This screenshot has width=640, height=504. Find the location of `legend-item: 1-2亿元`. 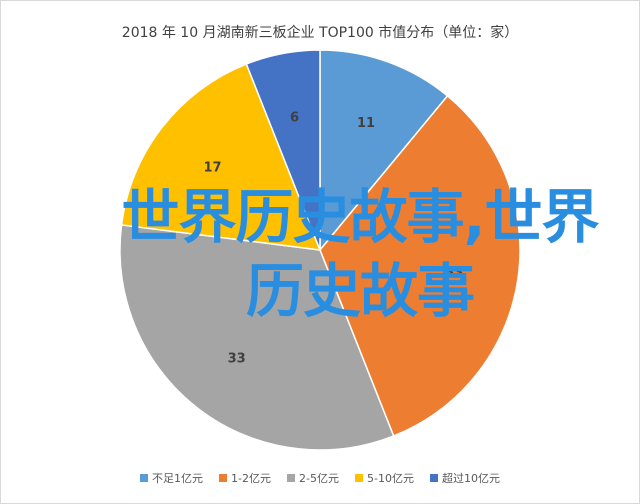

legend-item: 1-2亿元 is located at coordinates (245, 478).